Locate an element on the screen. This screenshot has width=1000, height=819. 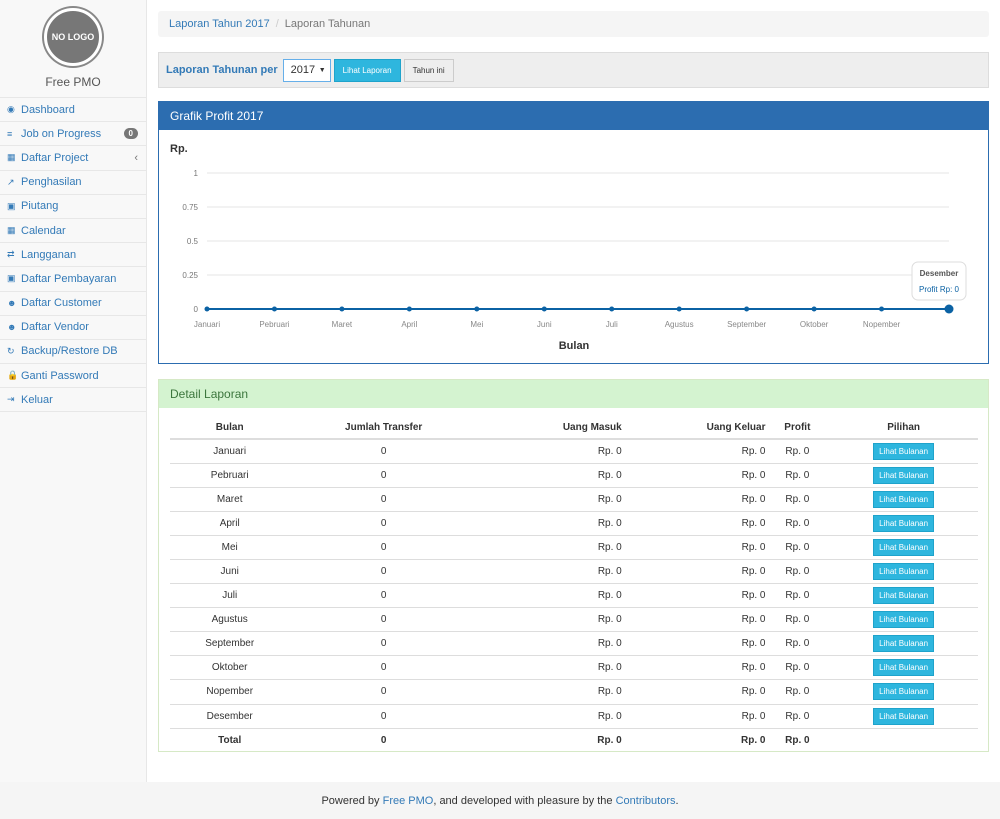
x-tick-label: Juli is located at coordinates (612, 324).